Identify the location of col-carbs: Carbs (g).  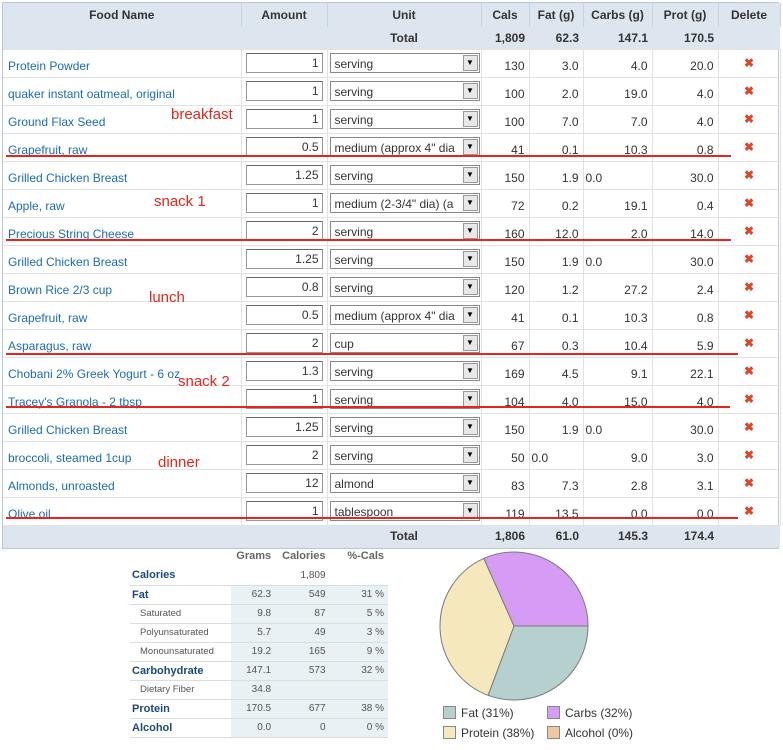
(618, 15).